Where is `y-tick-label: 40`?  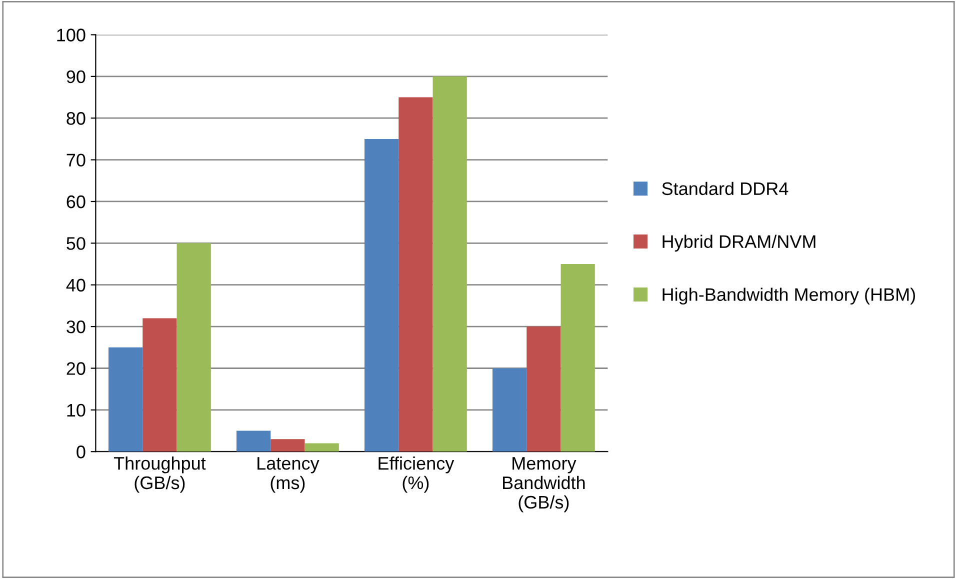 y-tick-label: 40 is located at coordinates (76, 285).